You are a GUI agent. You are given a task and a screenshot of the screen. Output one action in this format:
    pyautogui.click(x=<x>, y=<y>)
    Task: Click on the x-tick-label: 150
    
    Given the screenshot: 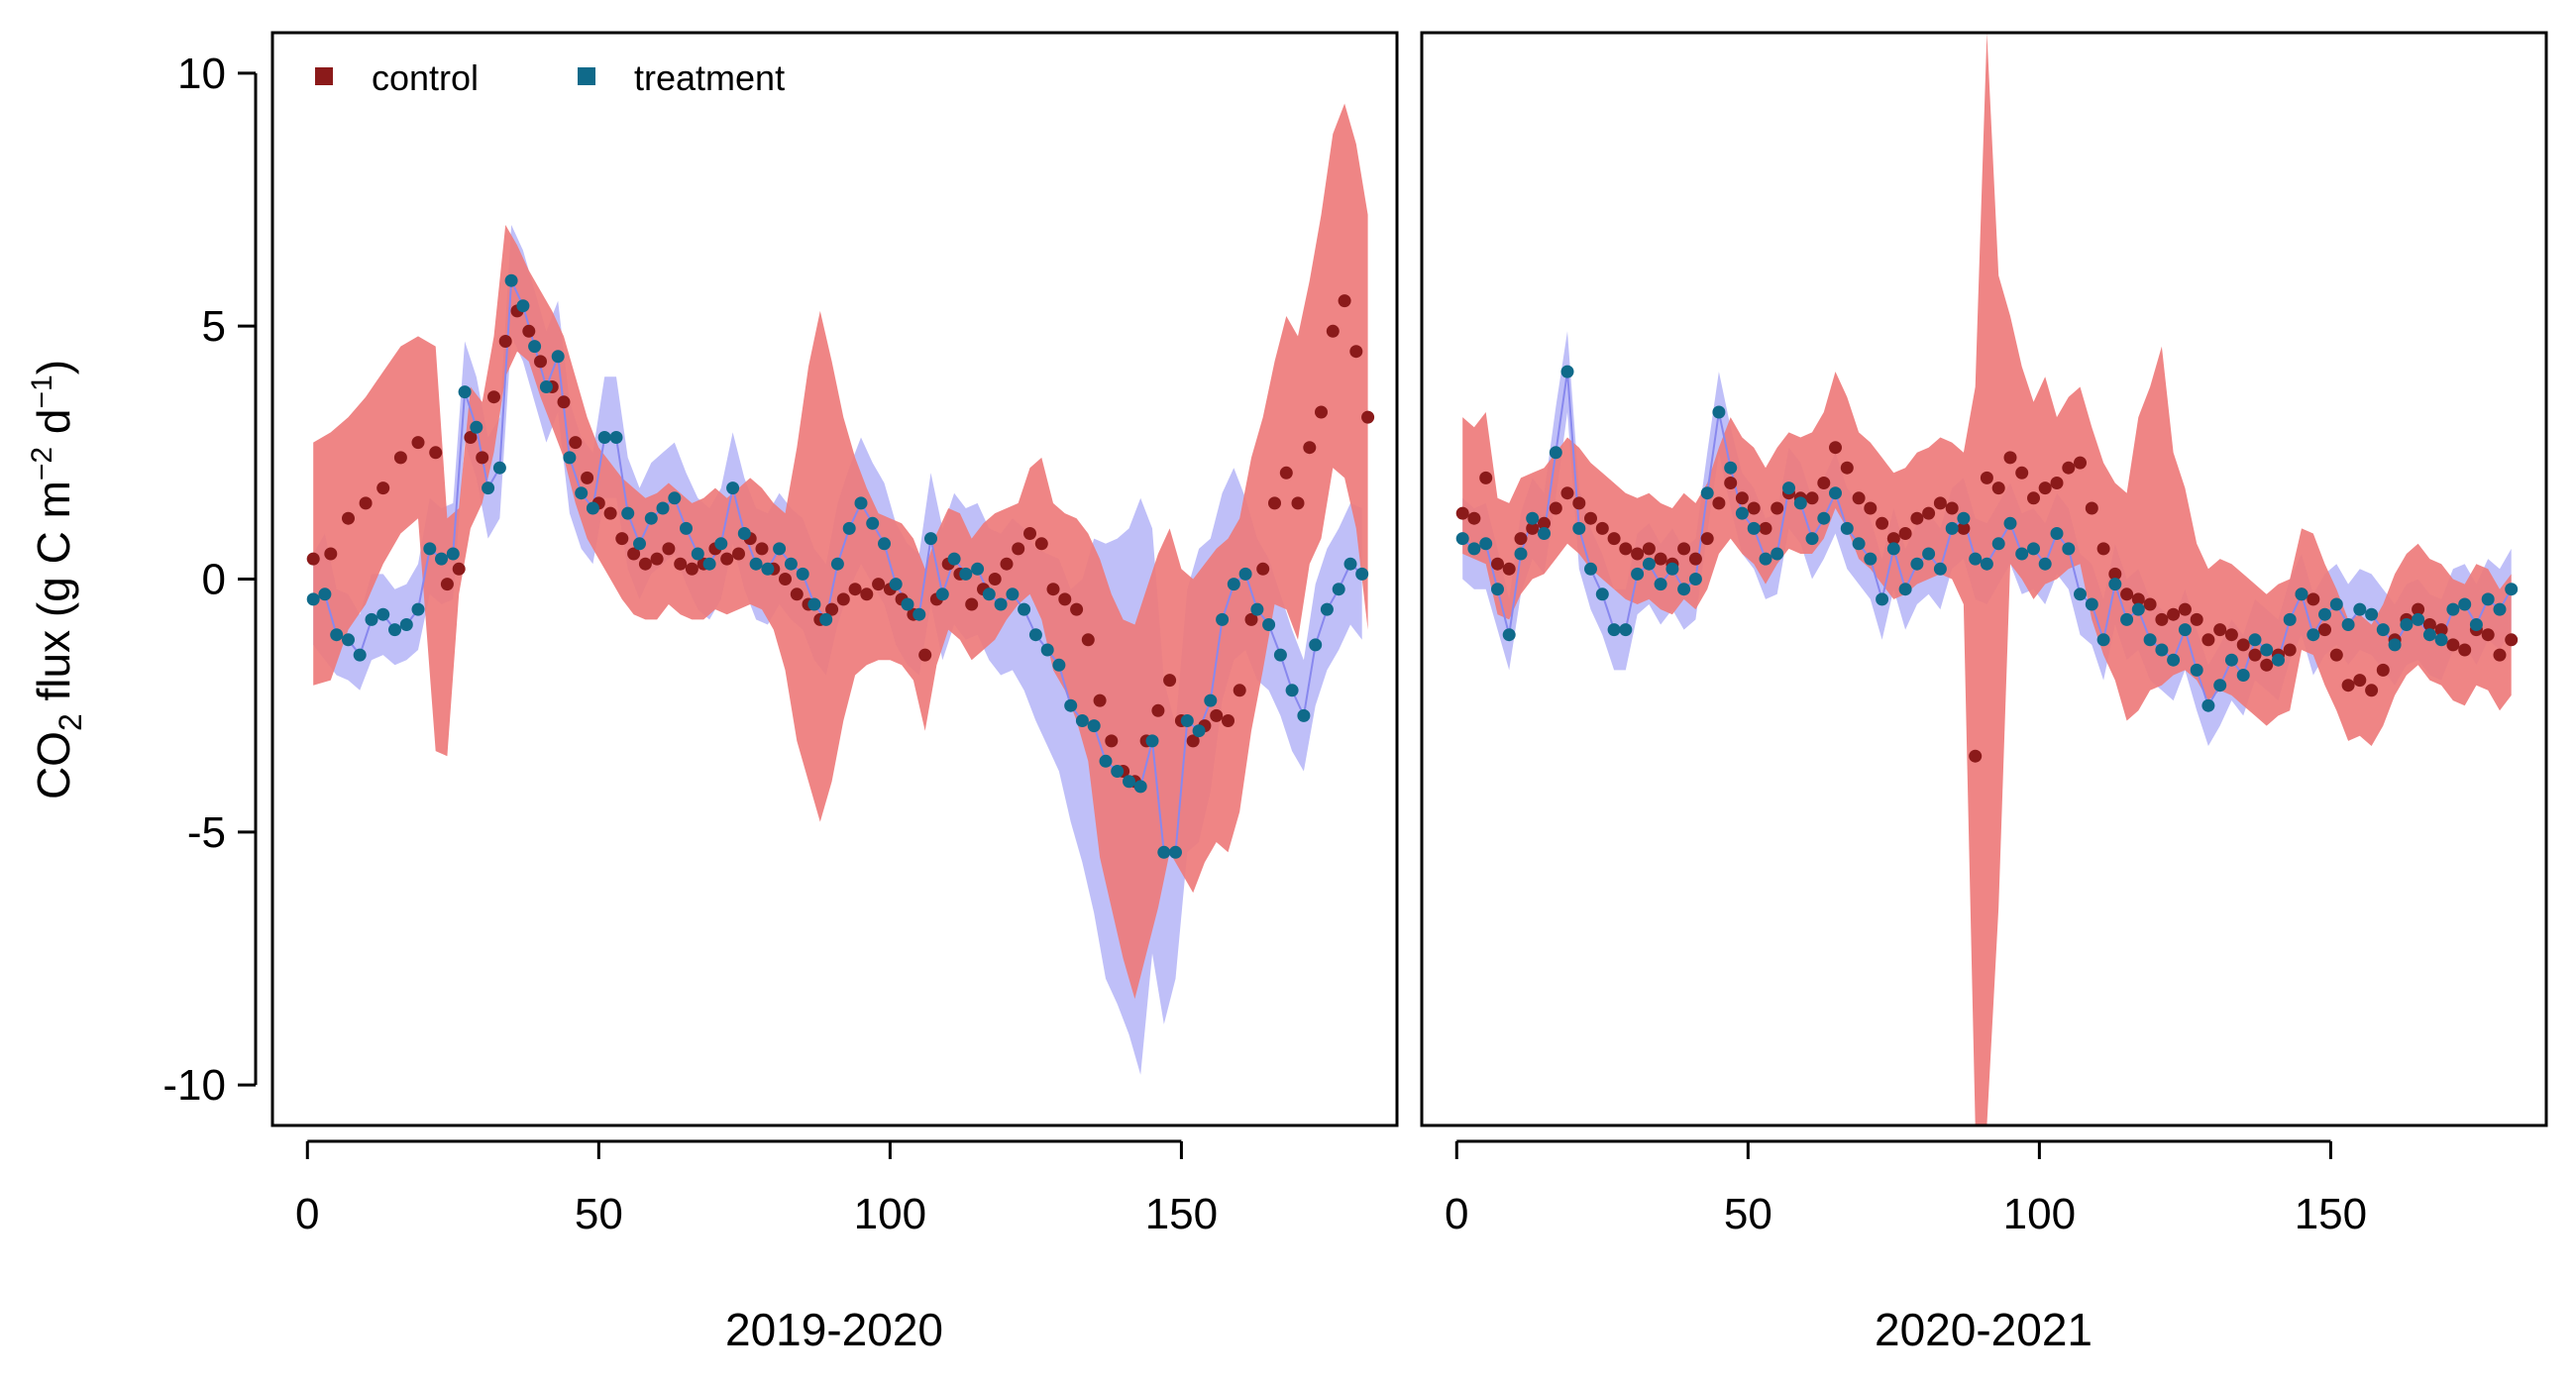 What is the action you would take?
    pyautogui.click(x=2331, y=1214)
    